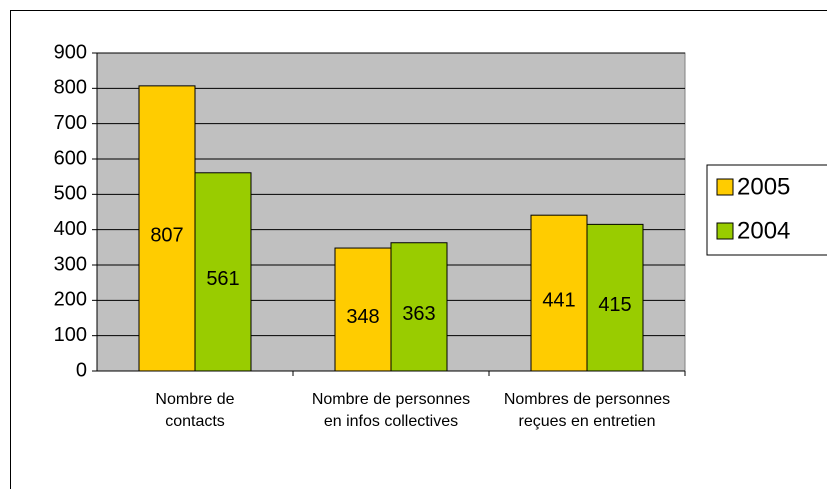 The height and width of the screenshot is (489, 827). I want to click on legend-label: 2005, so click(763, 186).